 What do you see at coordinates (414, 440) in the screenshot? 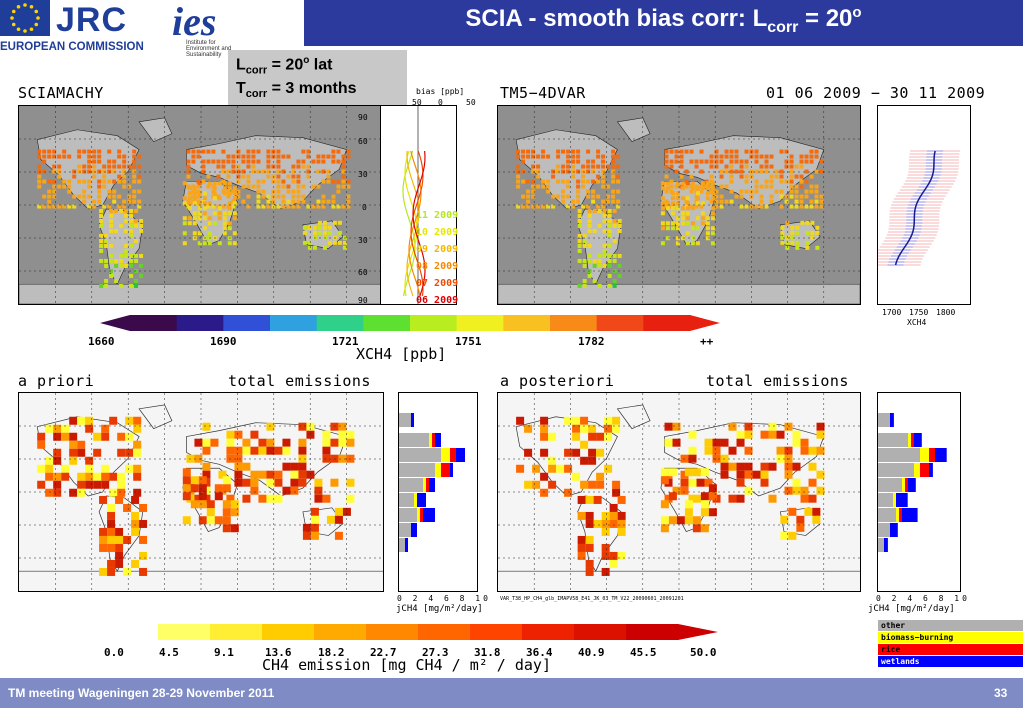
I see `emission-profile-bar` at bounding box center [414, 440].